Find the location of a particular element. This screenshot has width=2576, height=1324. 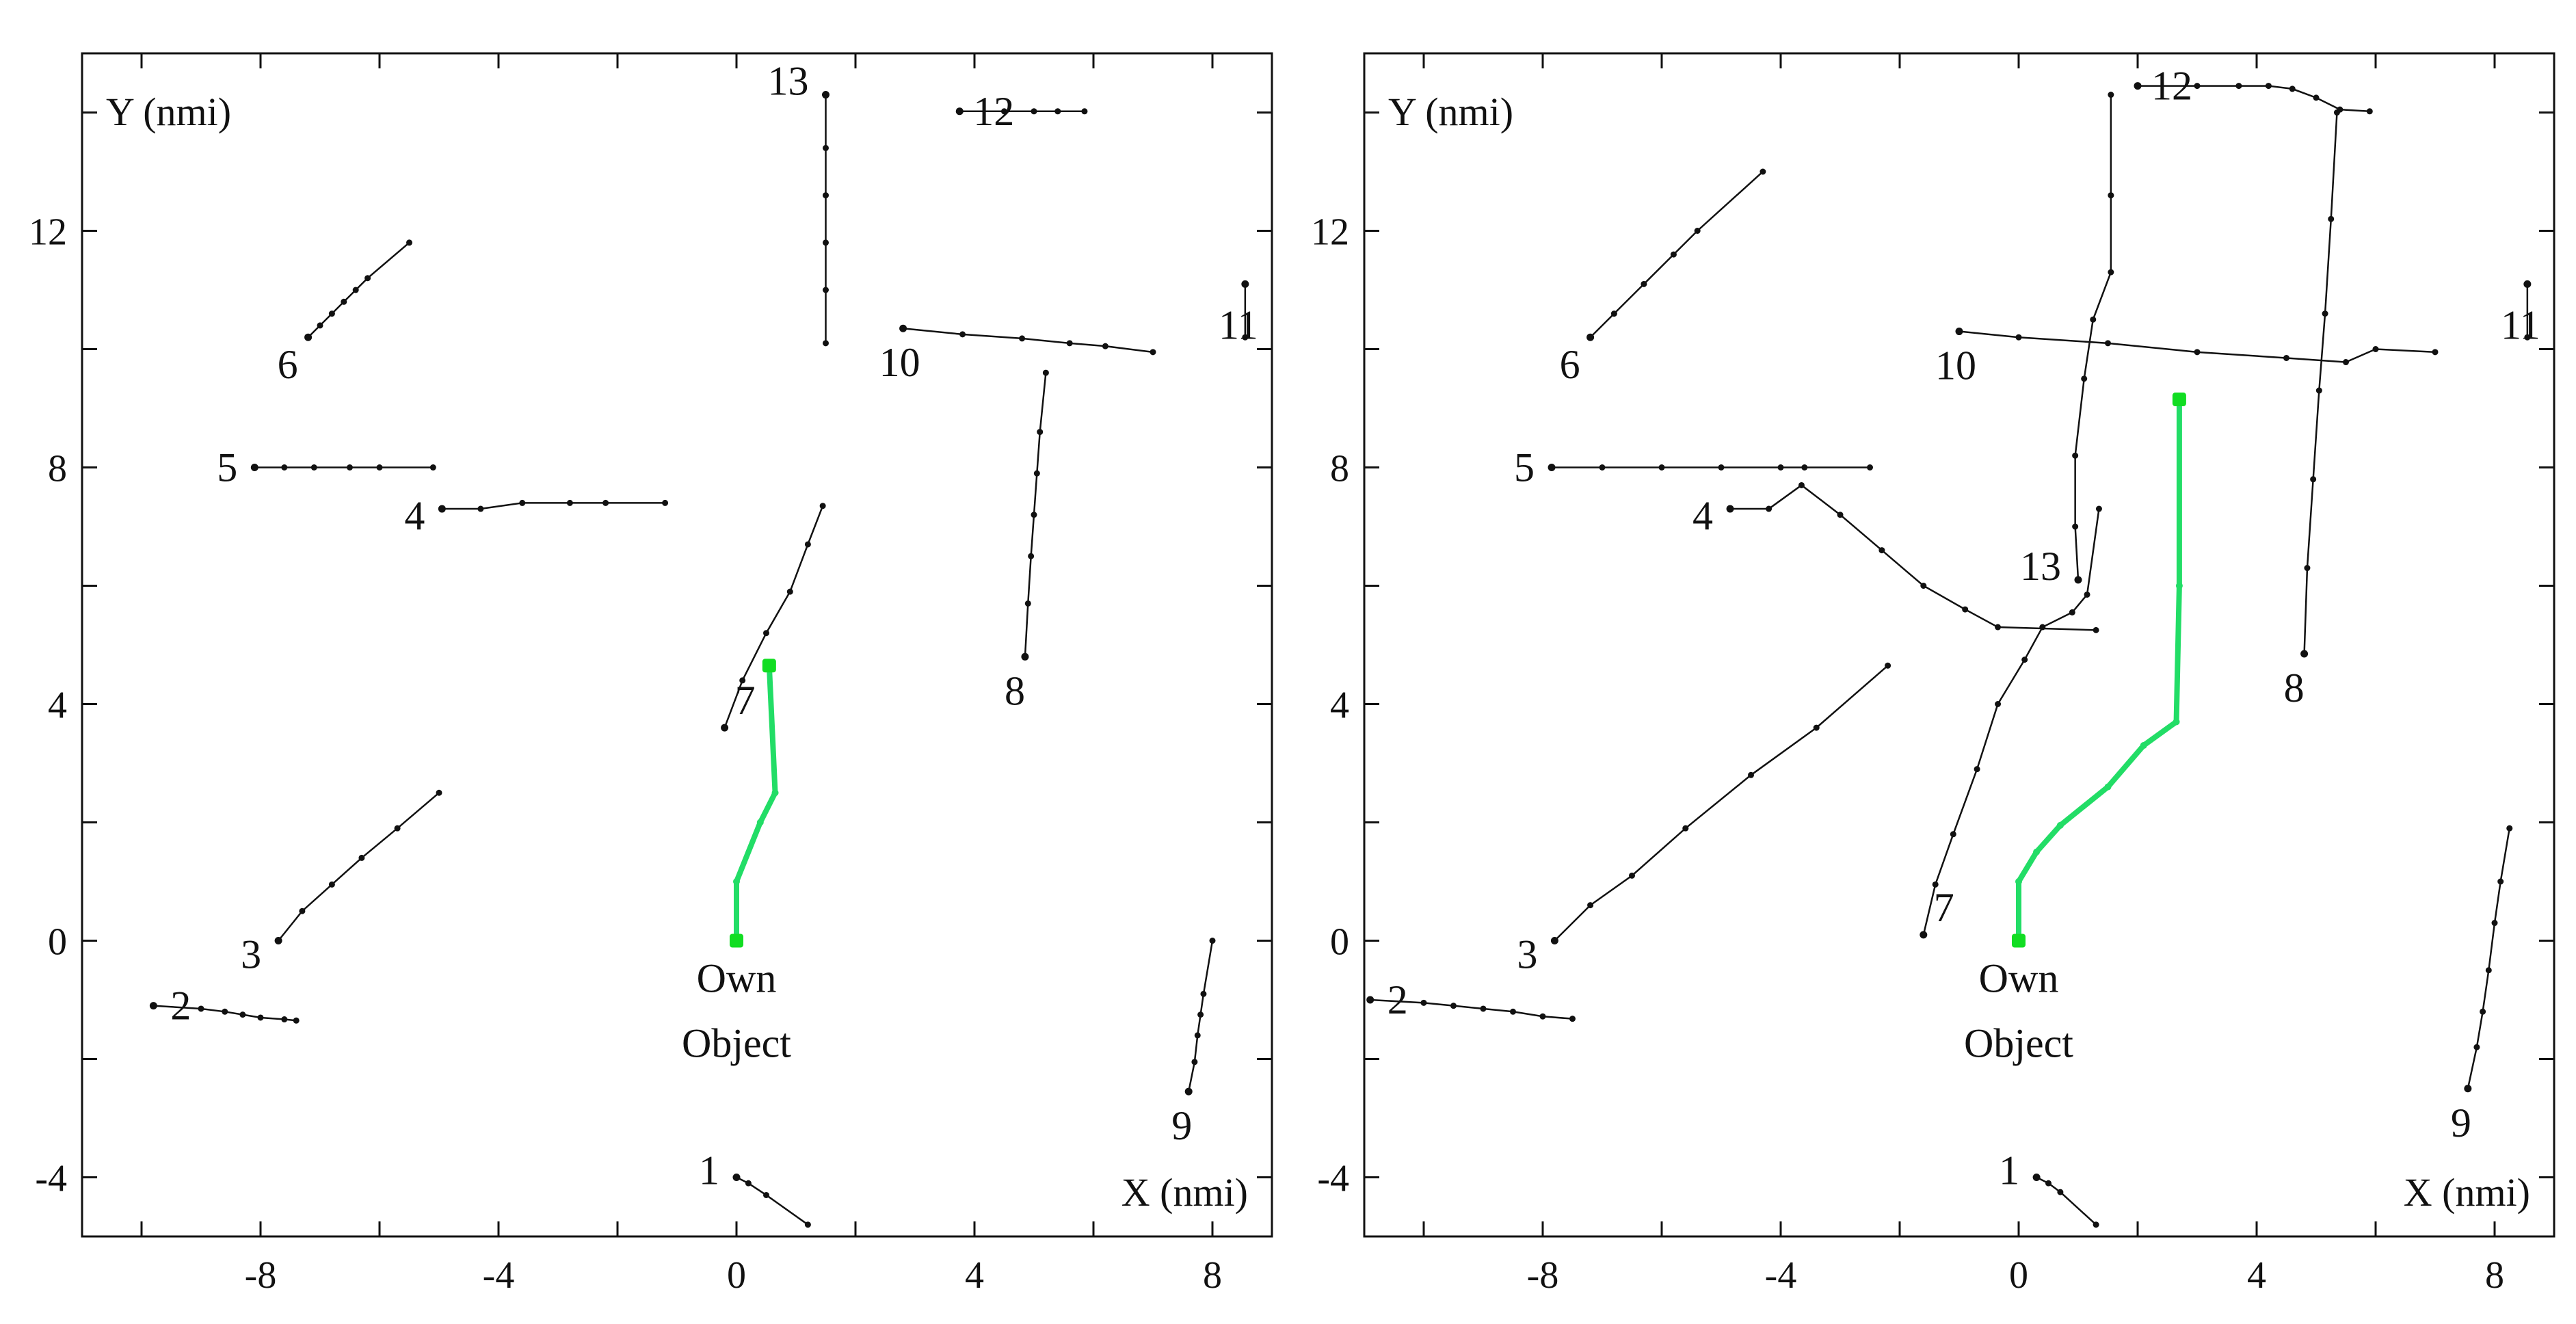

target-track-2: 2 is located at coordinates (1471, 1000).